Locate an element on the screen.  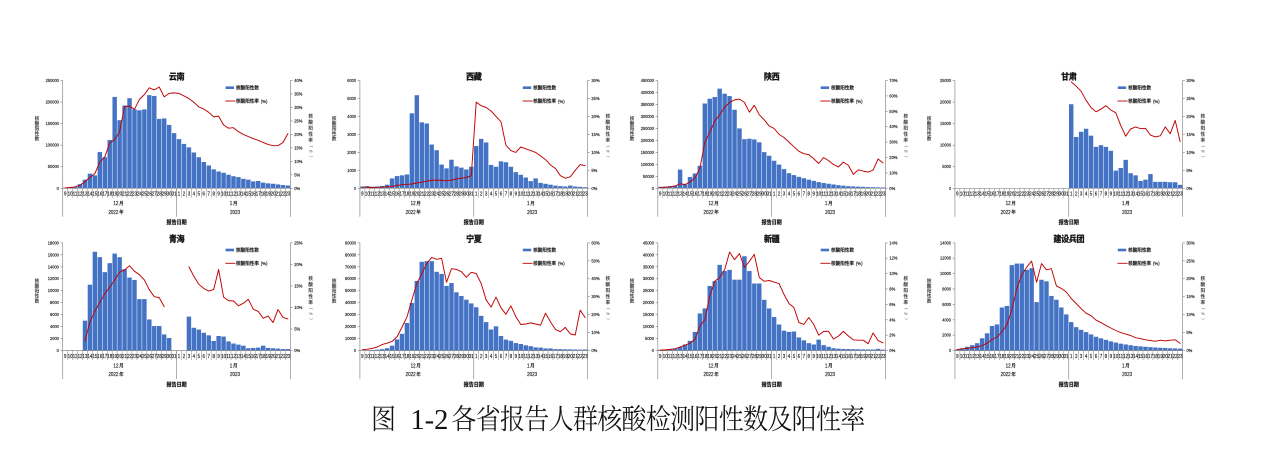
svg-text: 14000 is located at coordinates (54, 266).